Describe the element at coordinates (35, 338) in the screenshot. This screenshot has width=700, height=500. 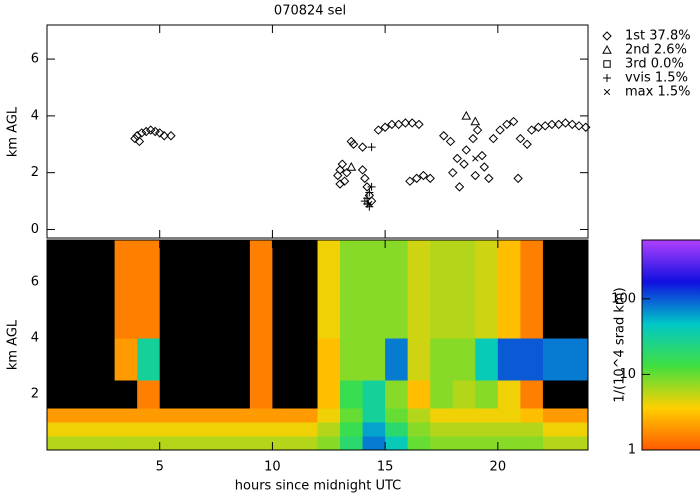
I see `y-tick-label: 4` at that location.